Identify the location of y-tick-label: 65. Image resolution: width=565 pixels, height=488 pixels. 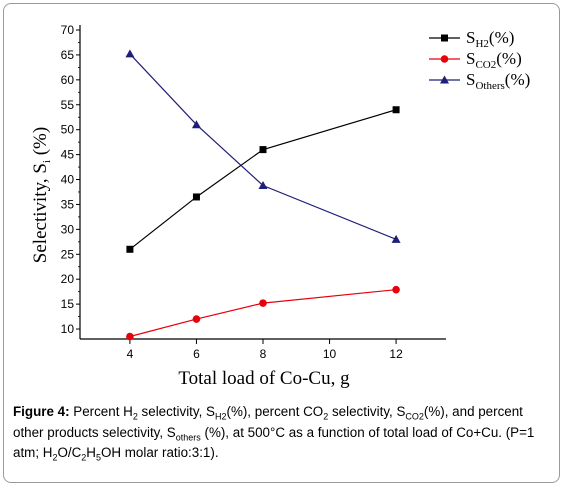
(68, 55).